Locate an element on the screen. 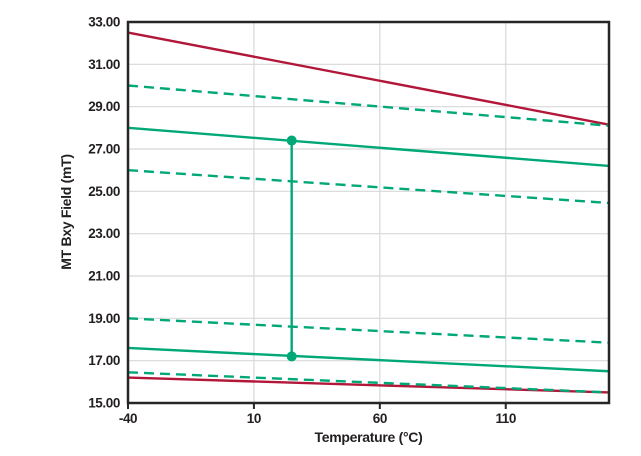  x-tick-label: -40 is located at coordinates (128, 418).